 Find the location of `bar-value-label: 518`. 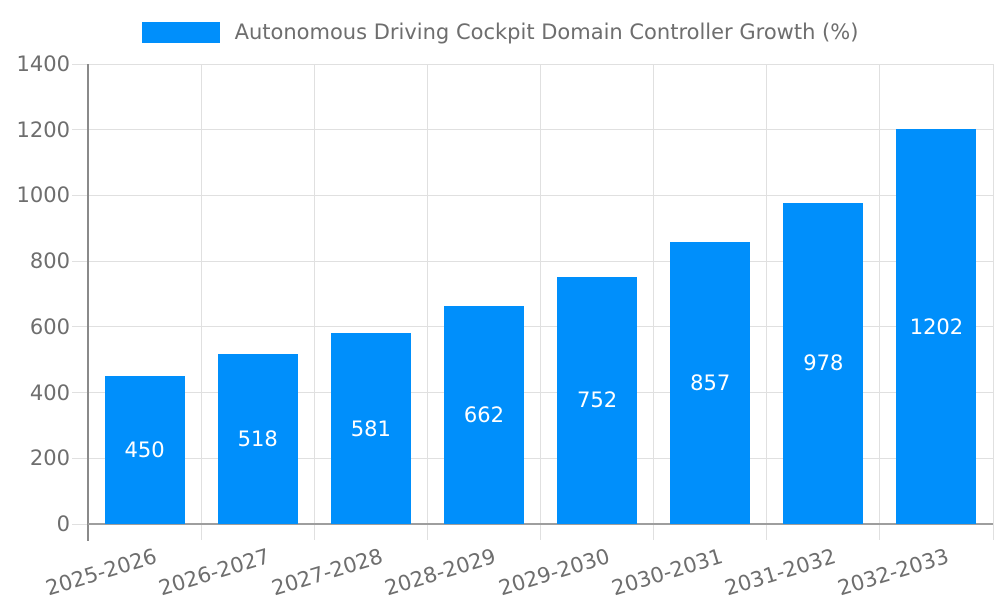

bar-value-label: 518 is located at coordinates (257, 438).